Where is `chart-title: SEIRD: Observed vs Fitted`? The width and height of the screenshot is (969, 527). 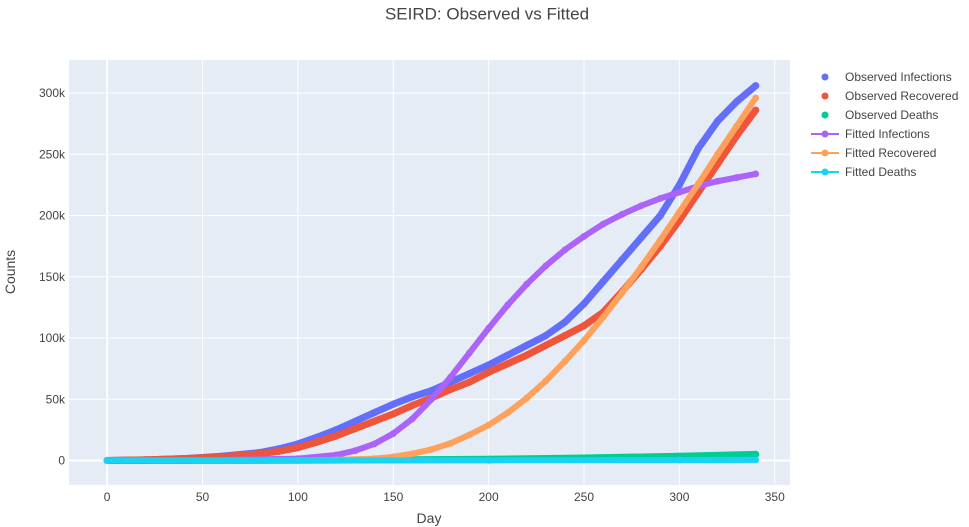
chart-title: SEIRD: Observed vs Fitted is located at coordinates (487, 14).